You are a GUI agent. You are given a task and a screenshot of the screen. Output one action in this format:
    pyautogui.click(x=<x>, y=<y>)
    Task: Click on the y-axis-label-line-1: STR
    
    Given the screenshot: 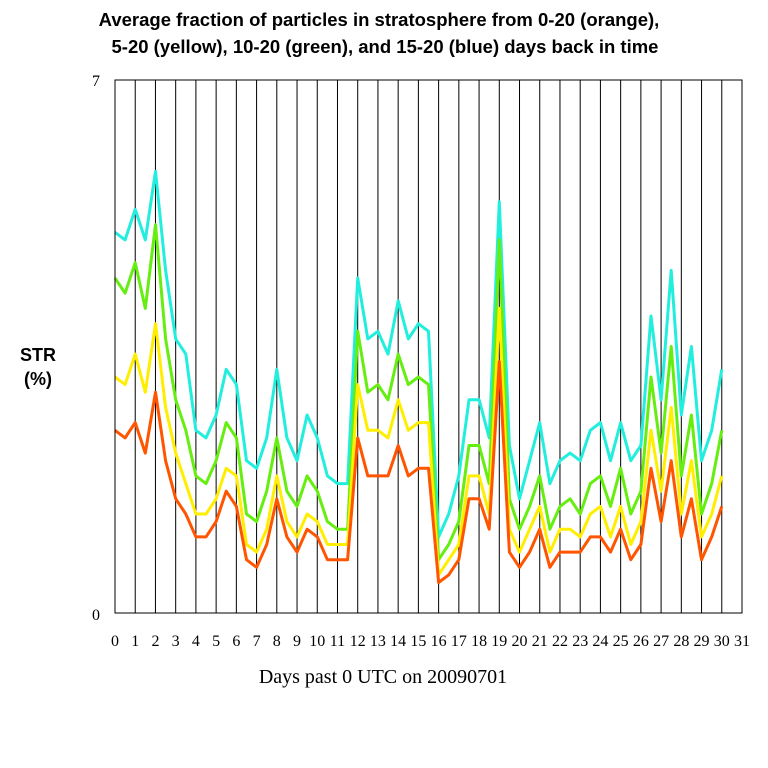 What is the action you would take?
    pyautogui.click(x=38, y=355)
    